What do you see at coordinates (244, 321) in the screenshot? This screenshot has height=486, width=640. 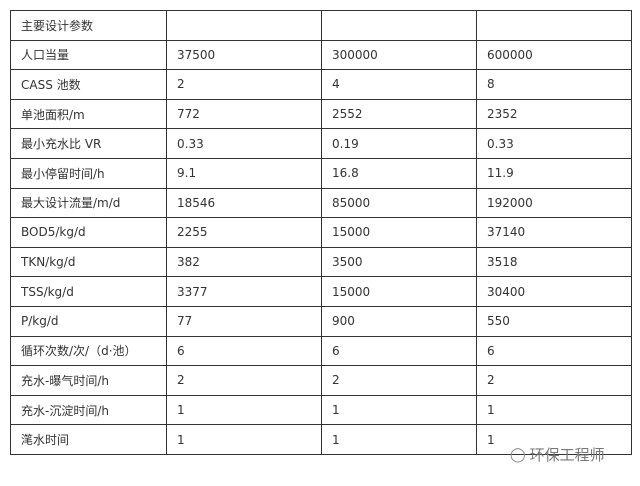 I see `value-cell: 77` at bounding box center [244, 321].